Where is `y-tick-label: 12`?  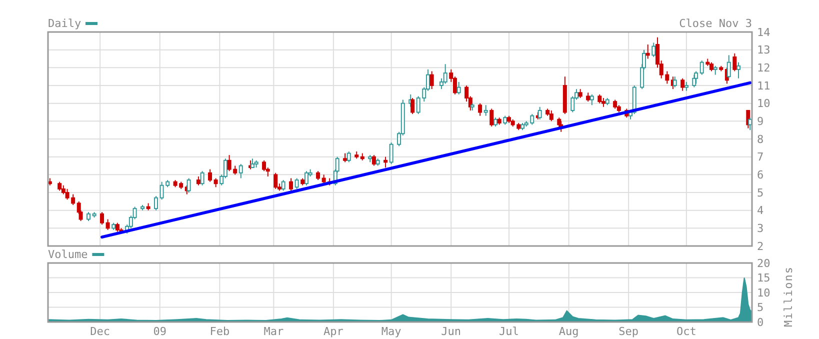
y-tick-label: 12 is located at coordinates (763, 68).